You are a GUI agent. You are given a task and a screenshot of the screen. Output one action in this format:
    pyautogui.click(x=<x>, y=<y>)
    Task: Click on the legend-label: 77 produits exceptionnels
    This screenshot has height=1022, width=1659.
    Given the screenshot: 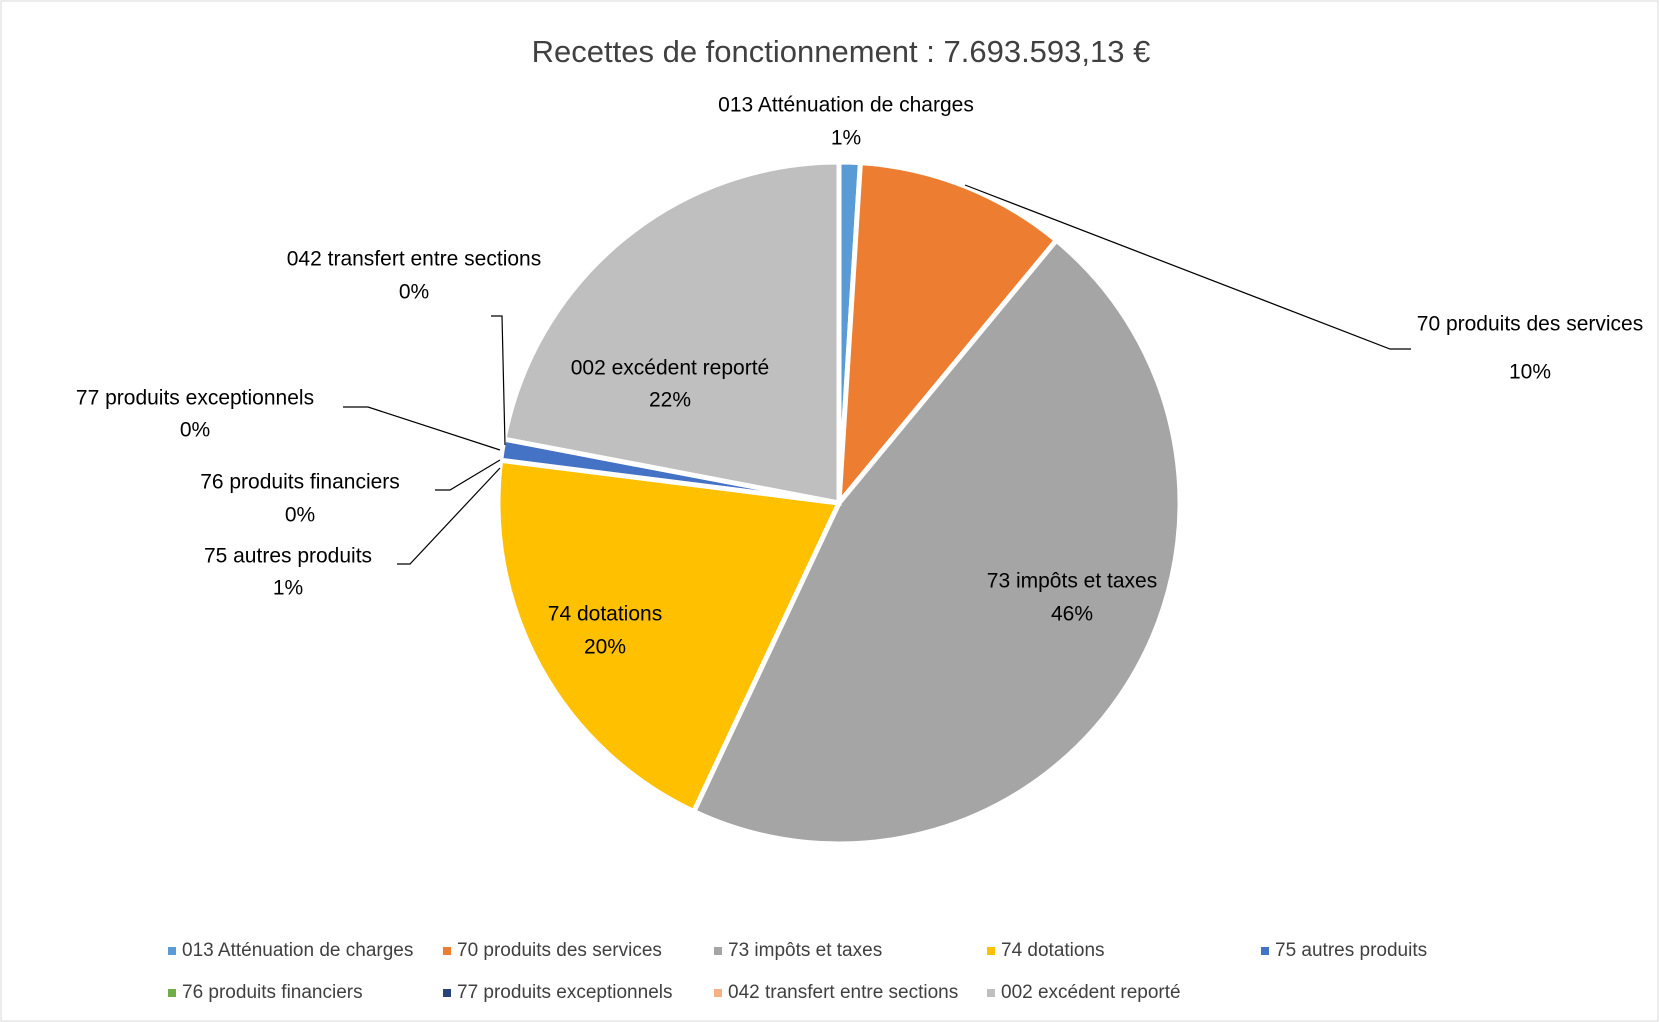 What is the action you would take?
    pyautogui.click(x=564, y=992)
    